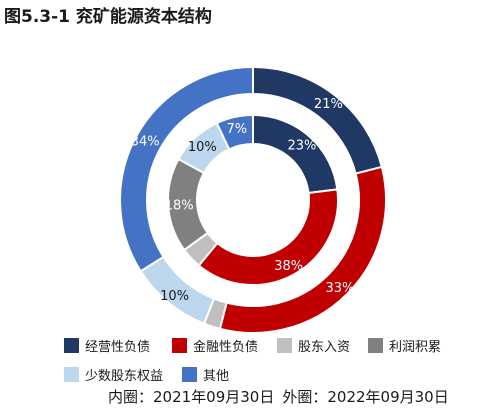 The height and width of the screenshot is (409, 491). What do you see at coordinates (145, 142) in the screenshot?
I see `outer-ring-label-5: 34%` at bounding box center [145, 142].